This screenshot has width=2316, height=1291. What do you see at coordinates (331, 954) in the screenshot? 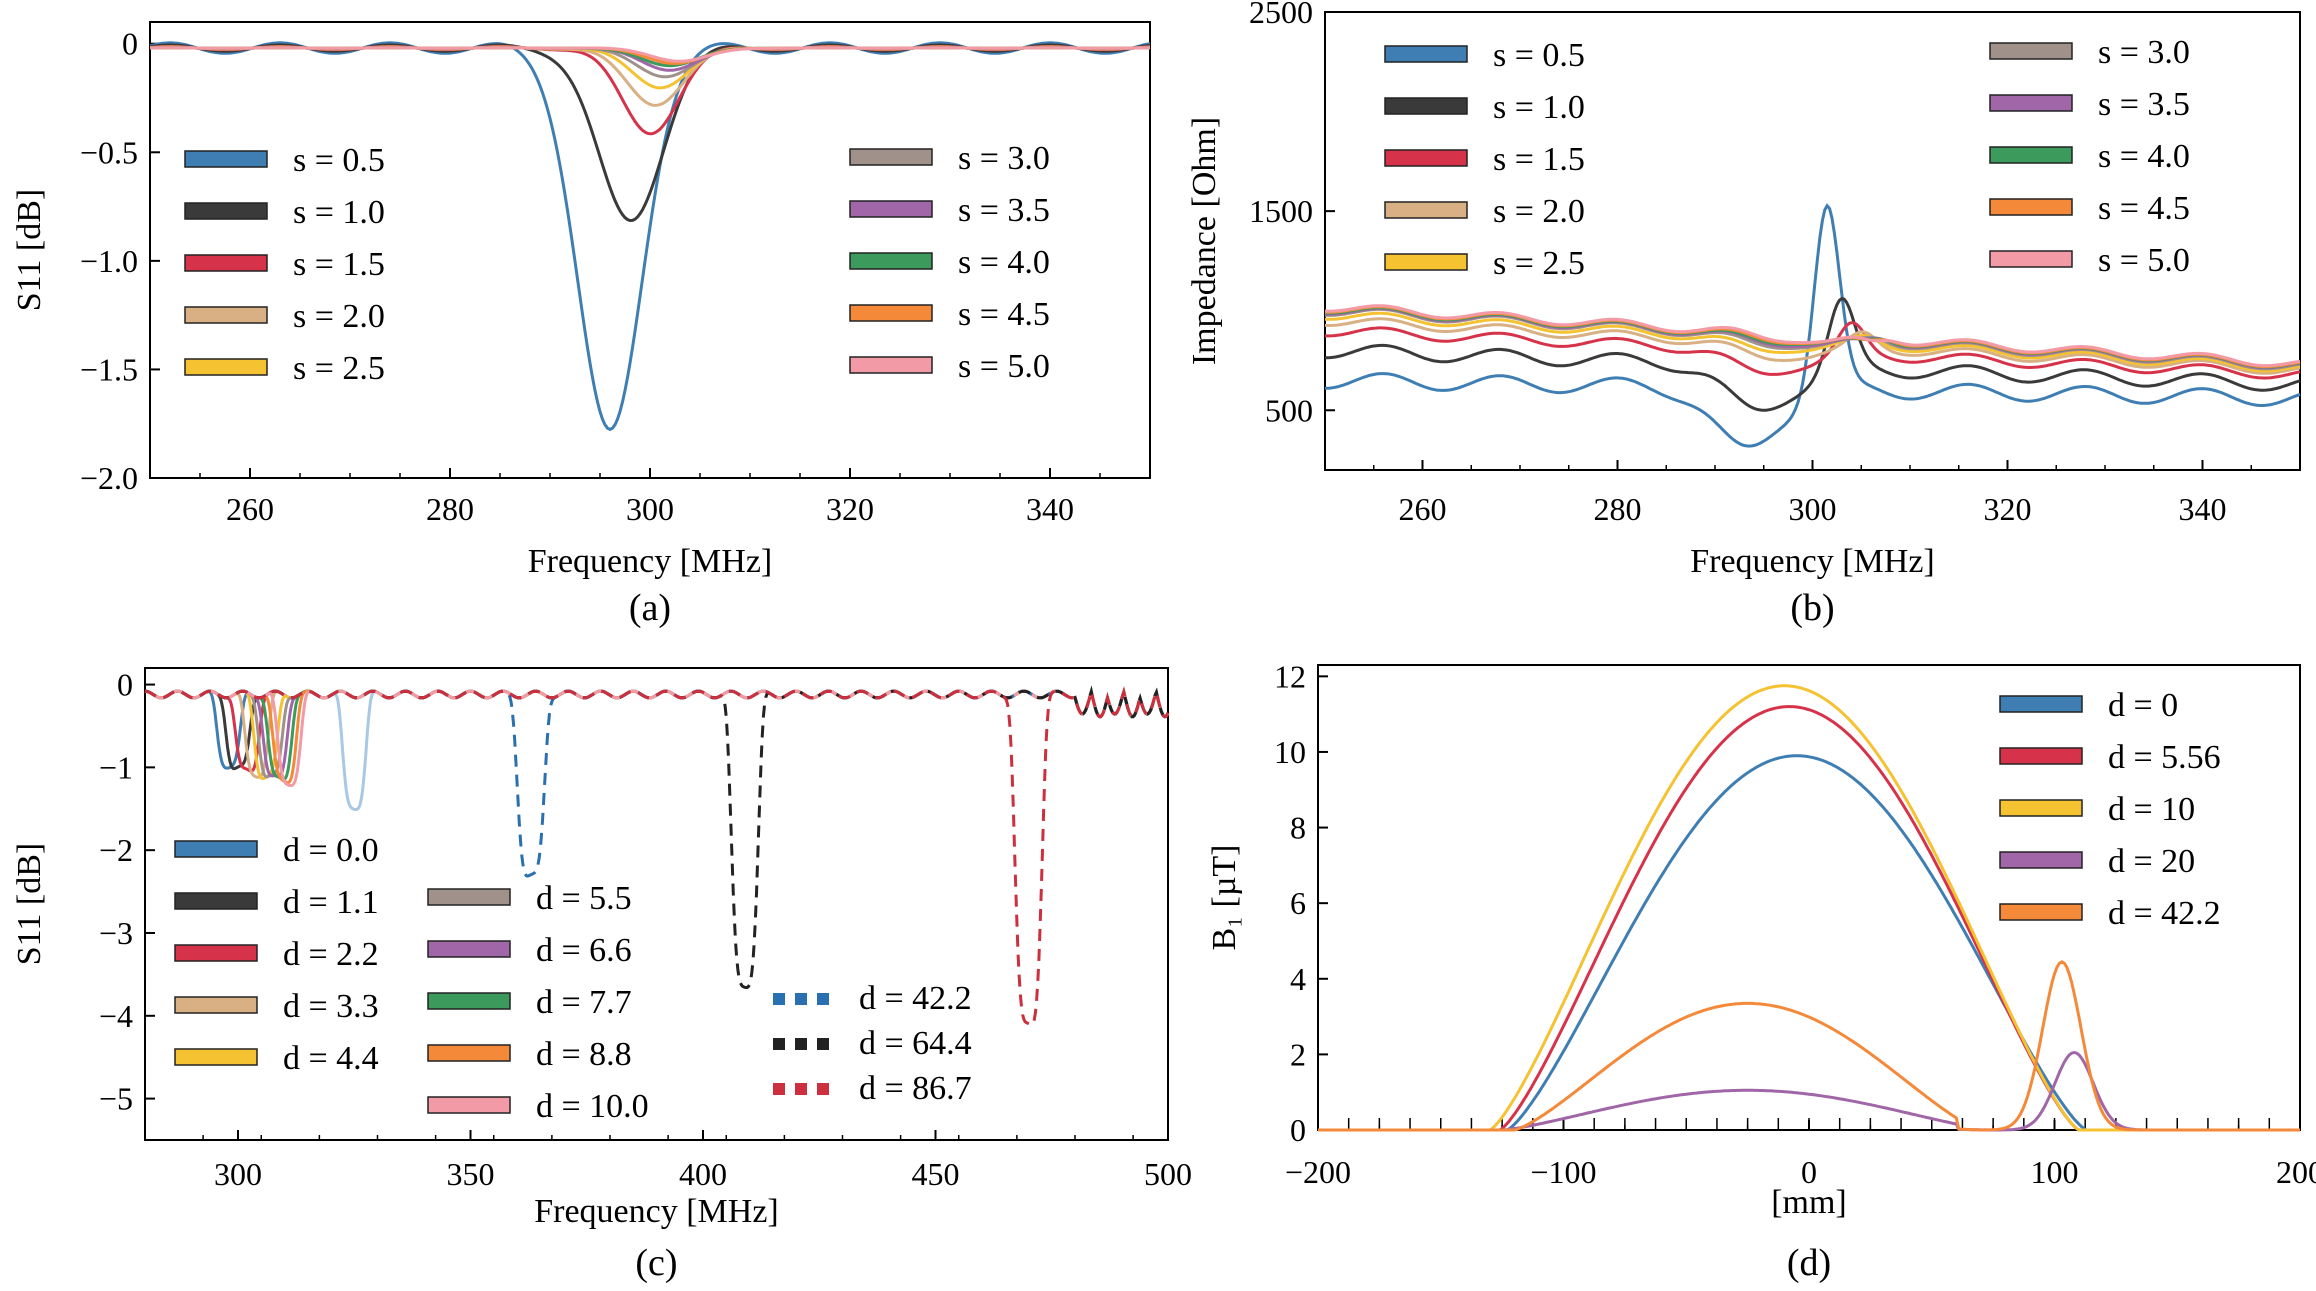
I see `legend-label: d = 2.2` at bounding box center [331, 954].